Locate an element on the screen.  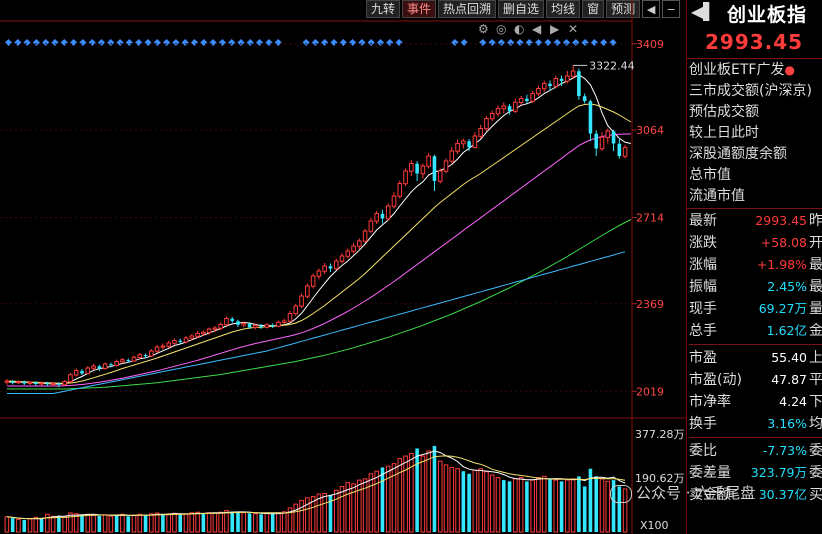
price-tick-label: 2714 is located at coordinates (650, 218).